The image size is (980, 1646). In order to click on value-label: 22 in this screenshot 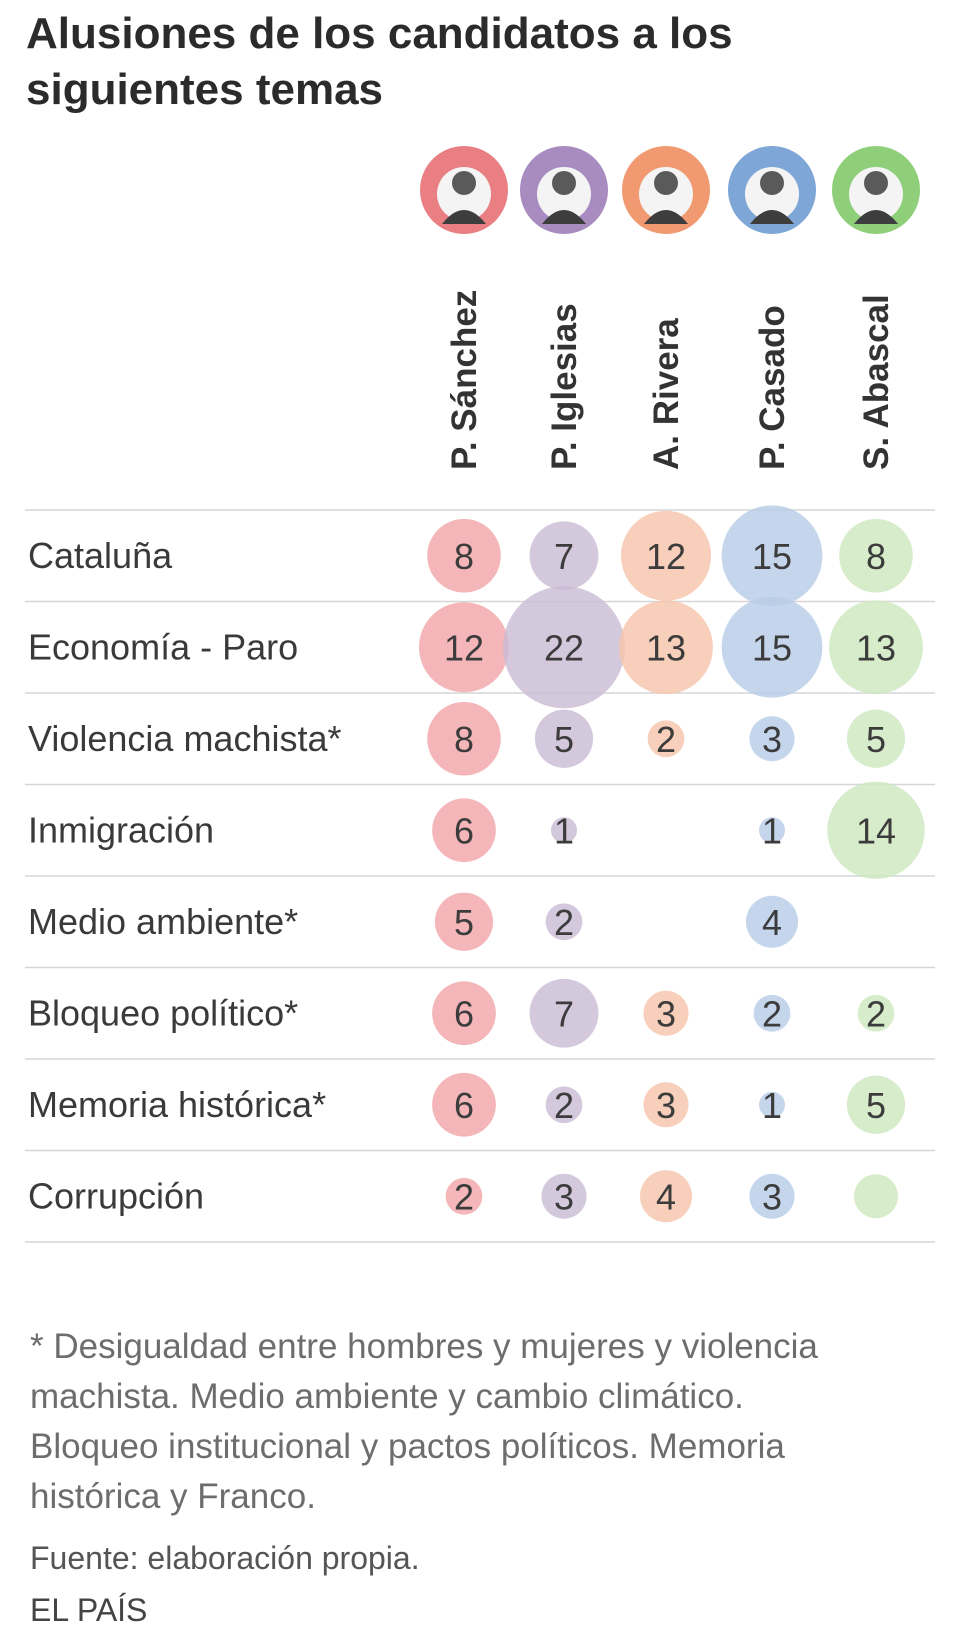, I will do `click(564, 647)`.